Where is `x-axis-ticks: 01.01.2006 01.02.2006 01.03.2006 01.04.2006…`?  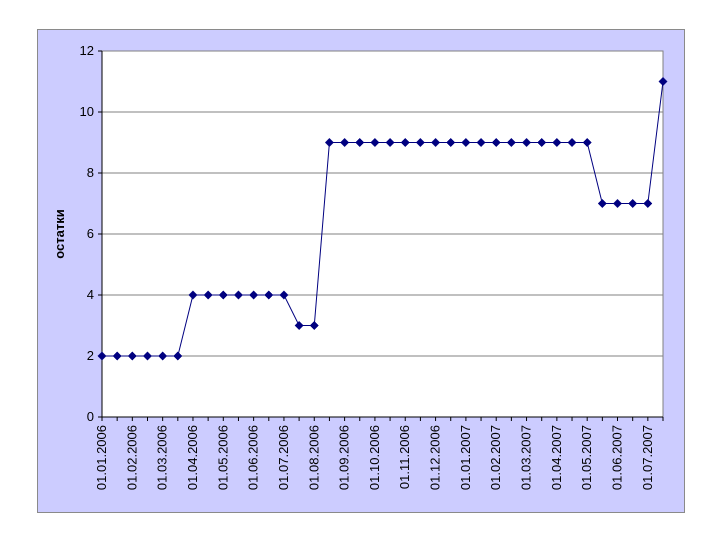 x-axis-ticks: 01.01.2006 01.02.2006 01.03.2006 01.04.2006… is located at coordinates (374, 457).